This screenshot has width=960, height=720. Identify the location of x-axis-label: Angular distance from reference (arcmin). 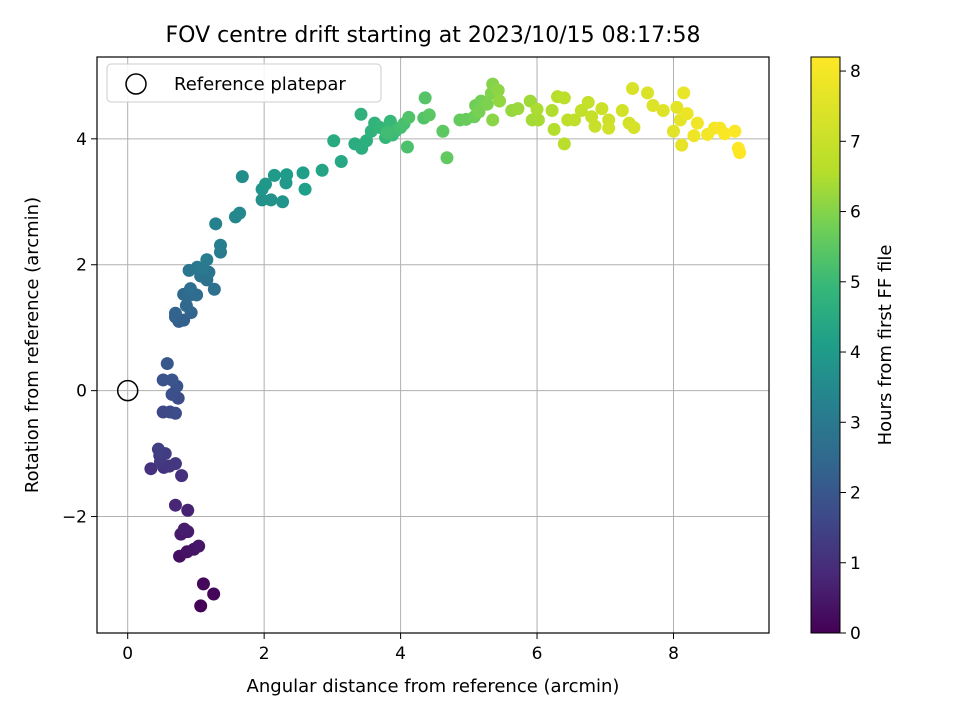
(433, 686).